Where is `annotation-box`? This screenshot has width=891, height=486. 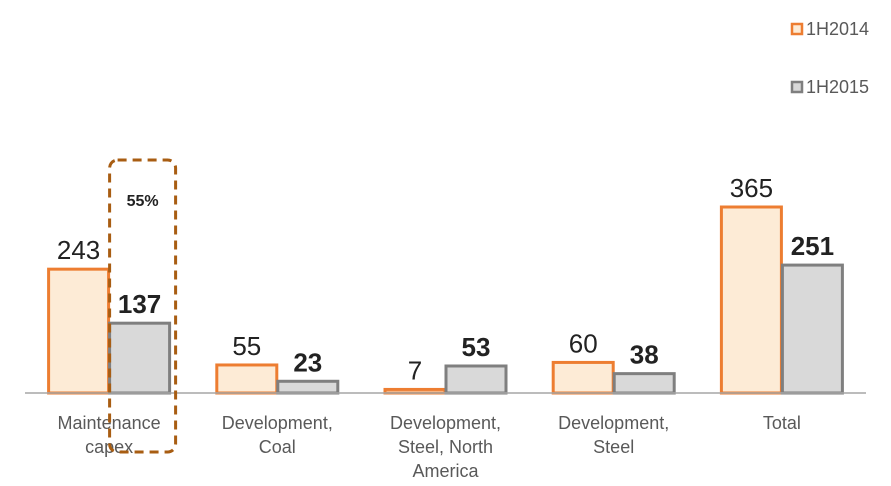
annotation-box is located at coordinates (143, 306).